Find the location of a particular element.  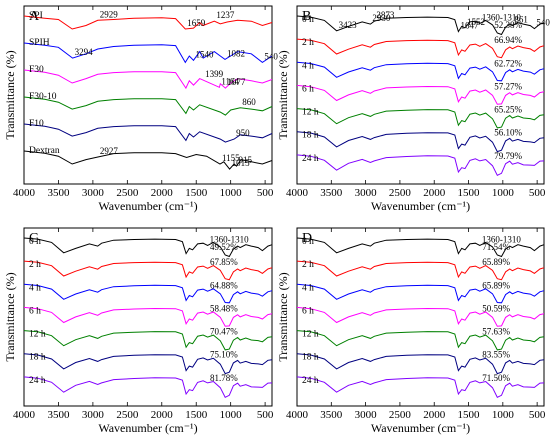

x-tick-label: 3500 is located at coordinates (58, 415).